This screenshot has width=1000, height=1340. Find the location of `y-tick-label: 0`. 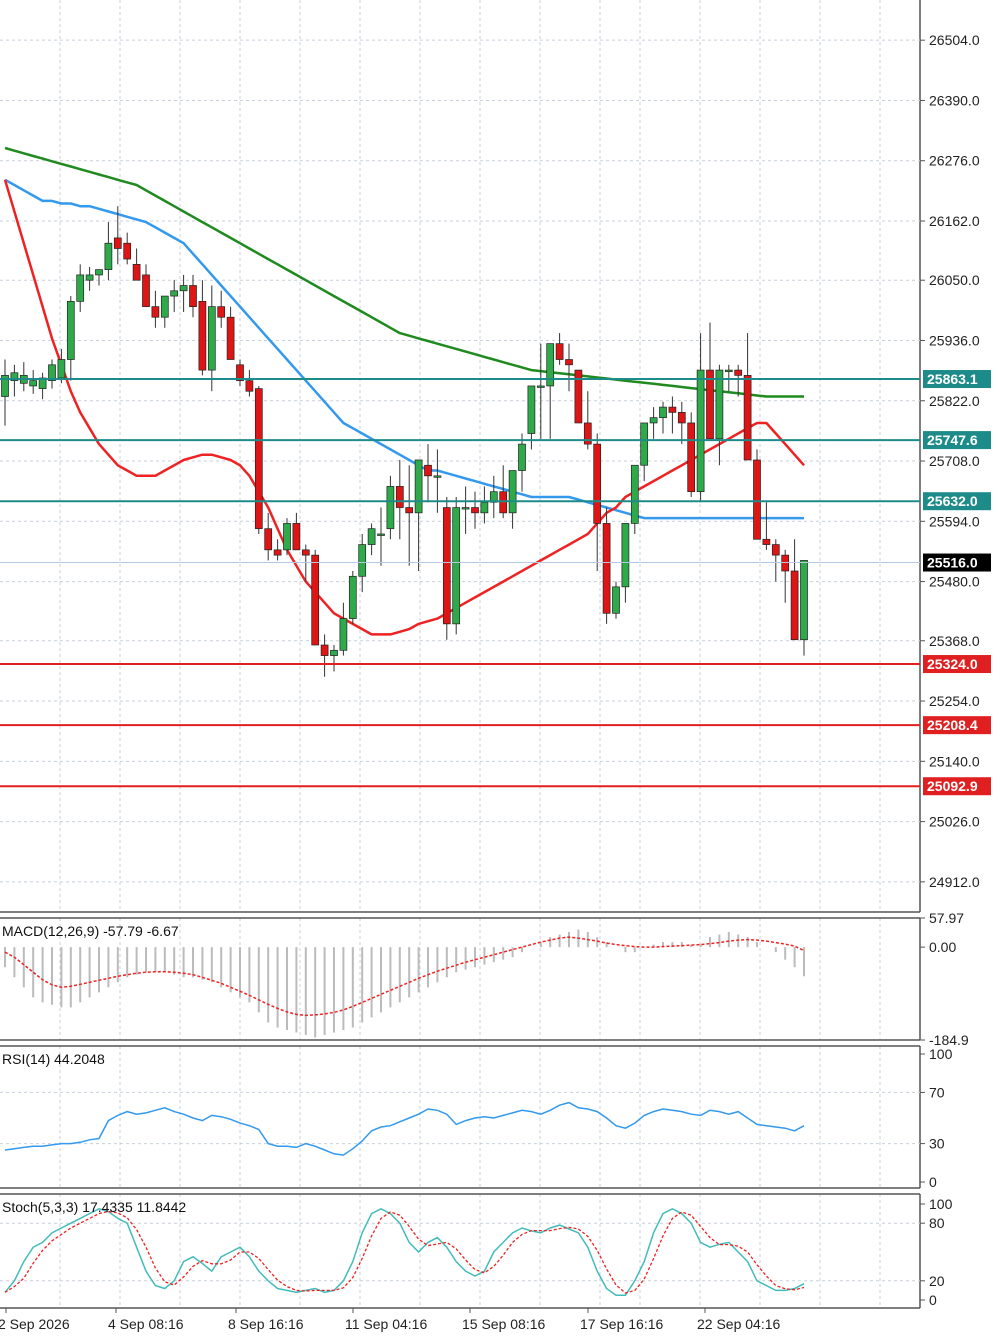

y-tick-label: 0 is located at coordinates (933, 1182).